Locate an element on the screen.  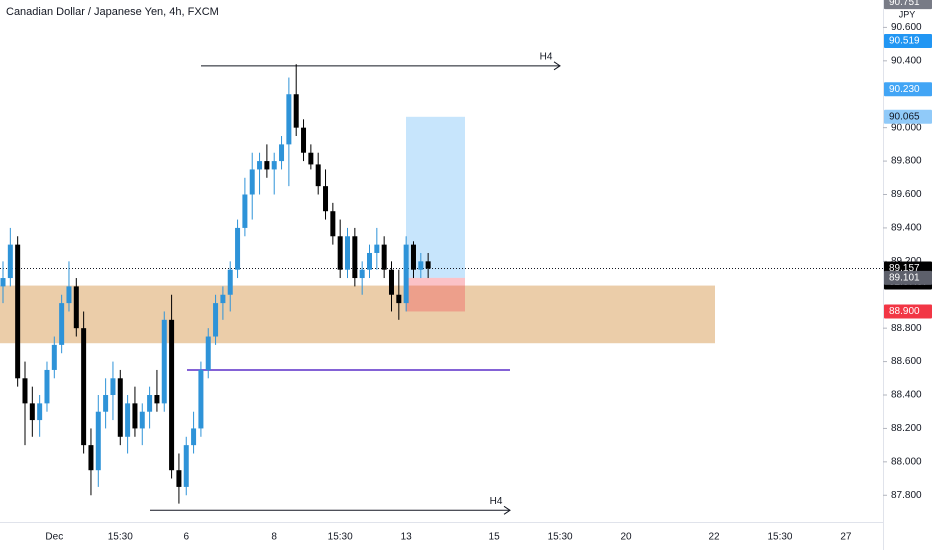
currency-label: JPY is located at coordinates (907, 14).